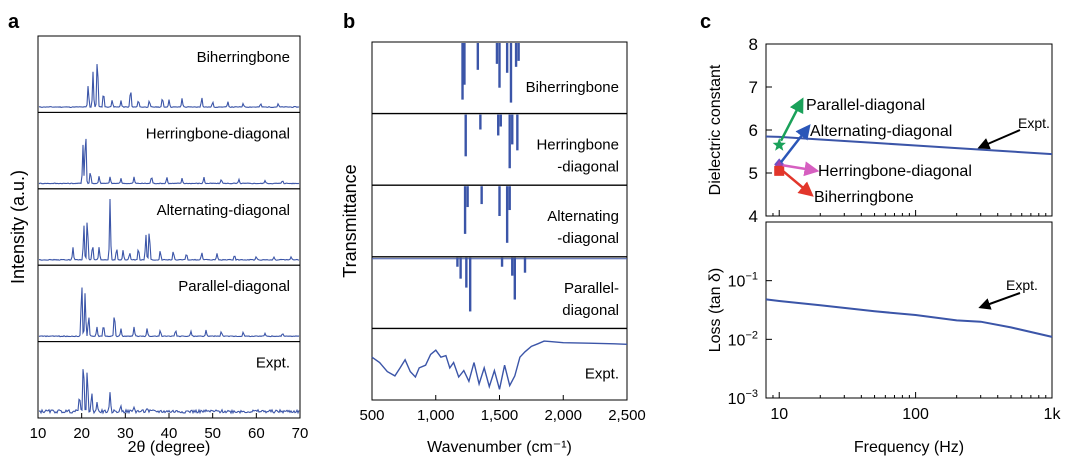 The image size is (1067, 462). I want to click on xrd-series-label: Alternating-diagonal, so click(223, 210).